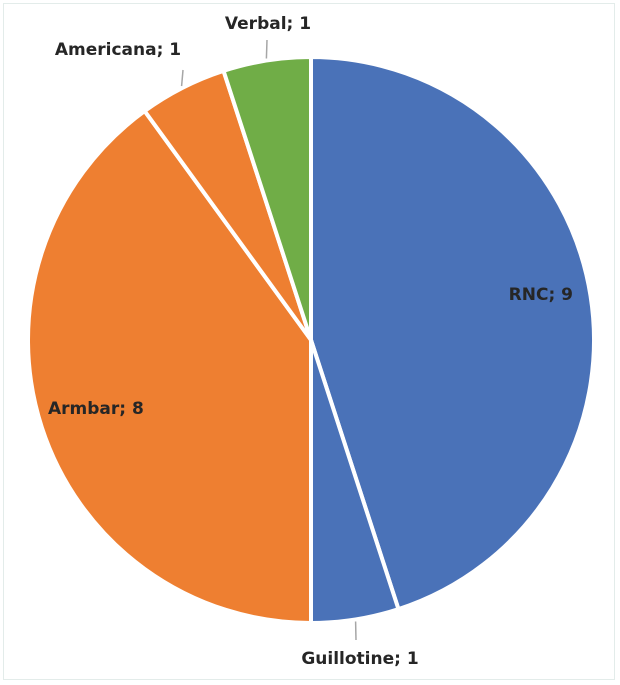 Image resolution: width=620 pixels, height=685 pixels. Describe the element at coordinates (359, 659) in the screenshot. I see `slice-label-guillotine: Guillotine; 1` at that location.